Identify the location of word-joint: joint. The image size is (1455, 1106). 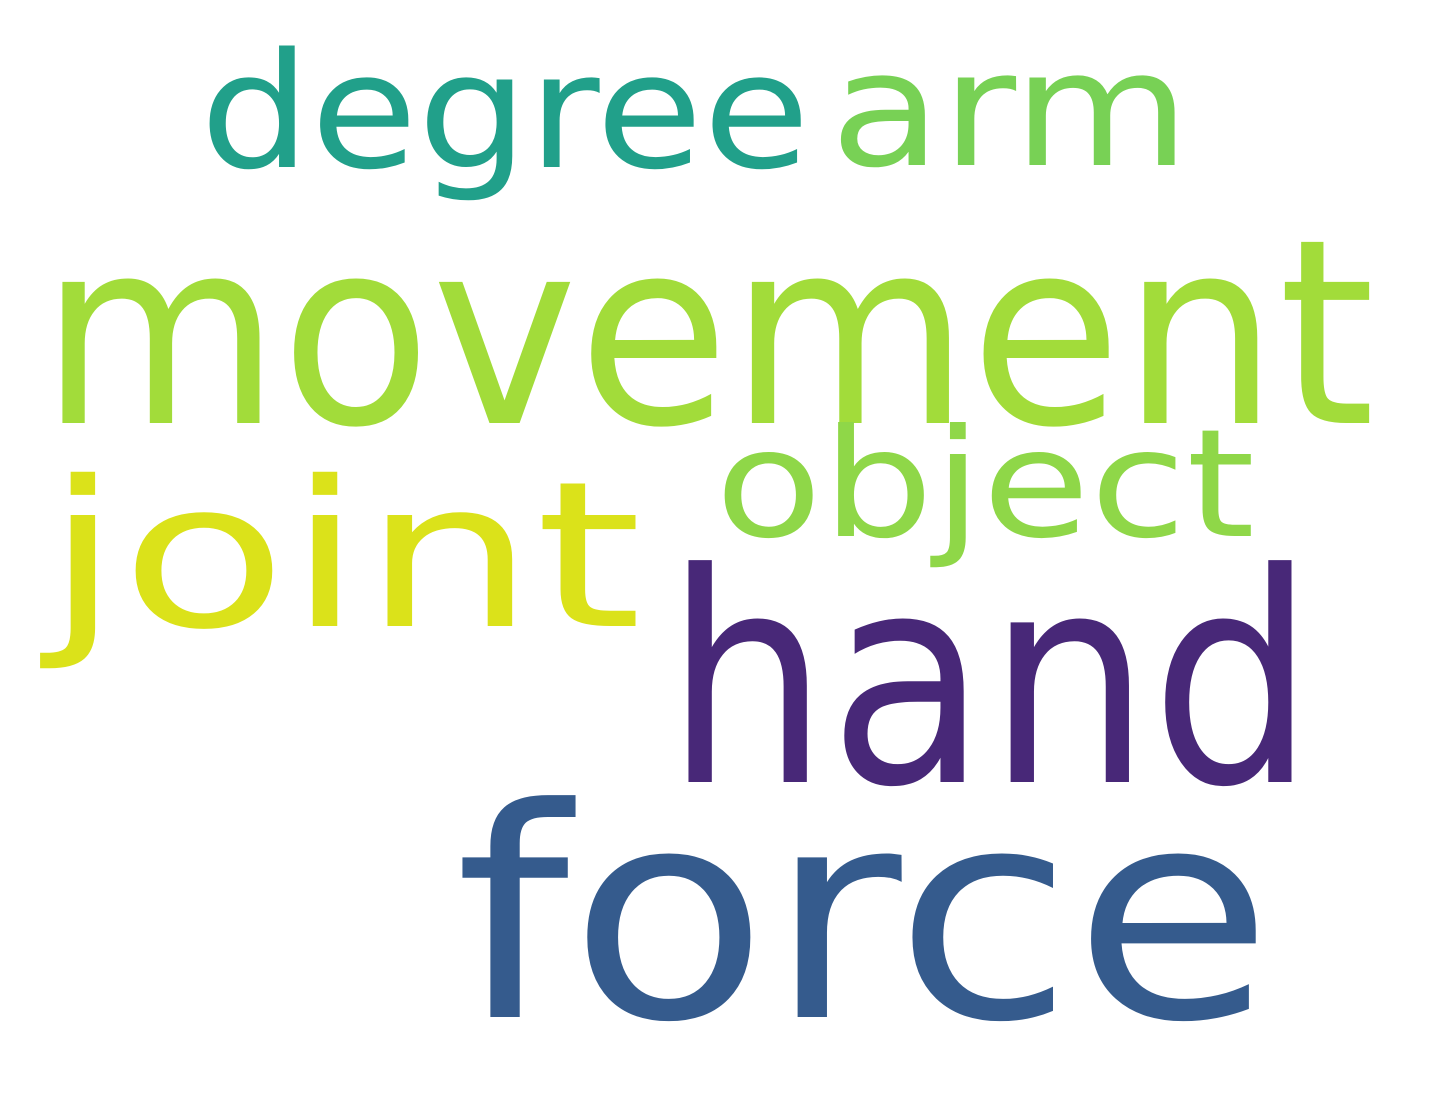
(344, 556).